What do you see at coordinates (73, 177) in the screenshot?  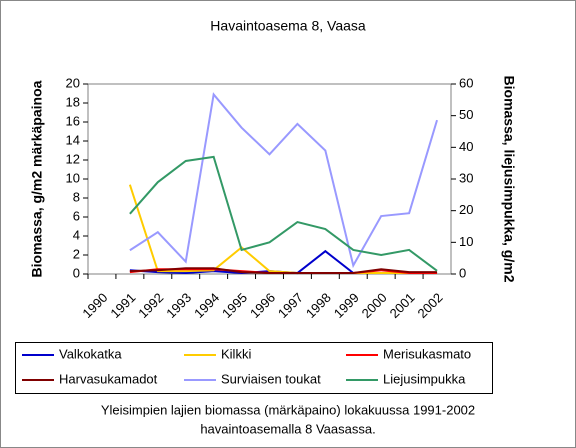 I see `y-tick-label: 10` at bounding box center [73, 177].